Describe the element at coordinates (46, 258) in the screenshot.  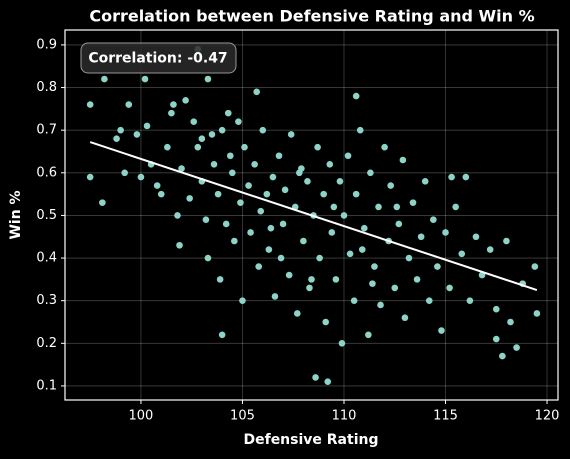
I see `y-tick-label: 0.4` at that location.